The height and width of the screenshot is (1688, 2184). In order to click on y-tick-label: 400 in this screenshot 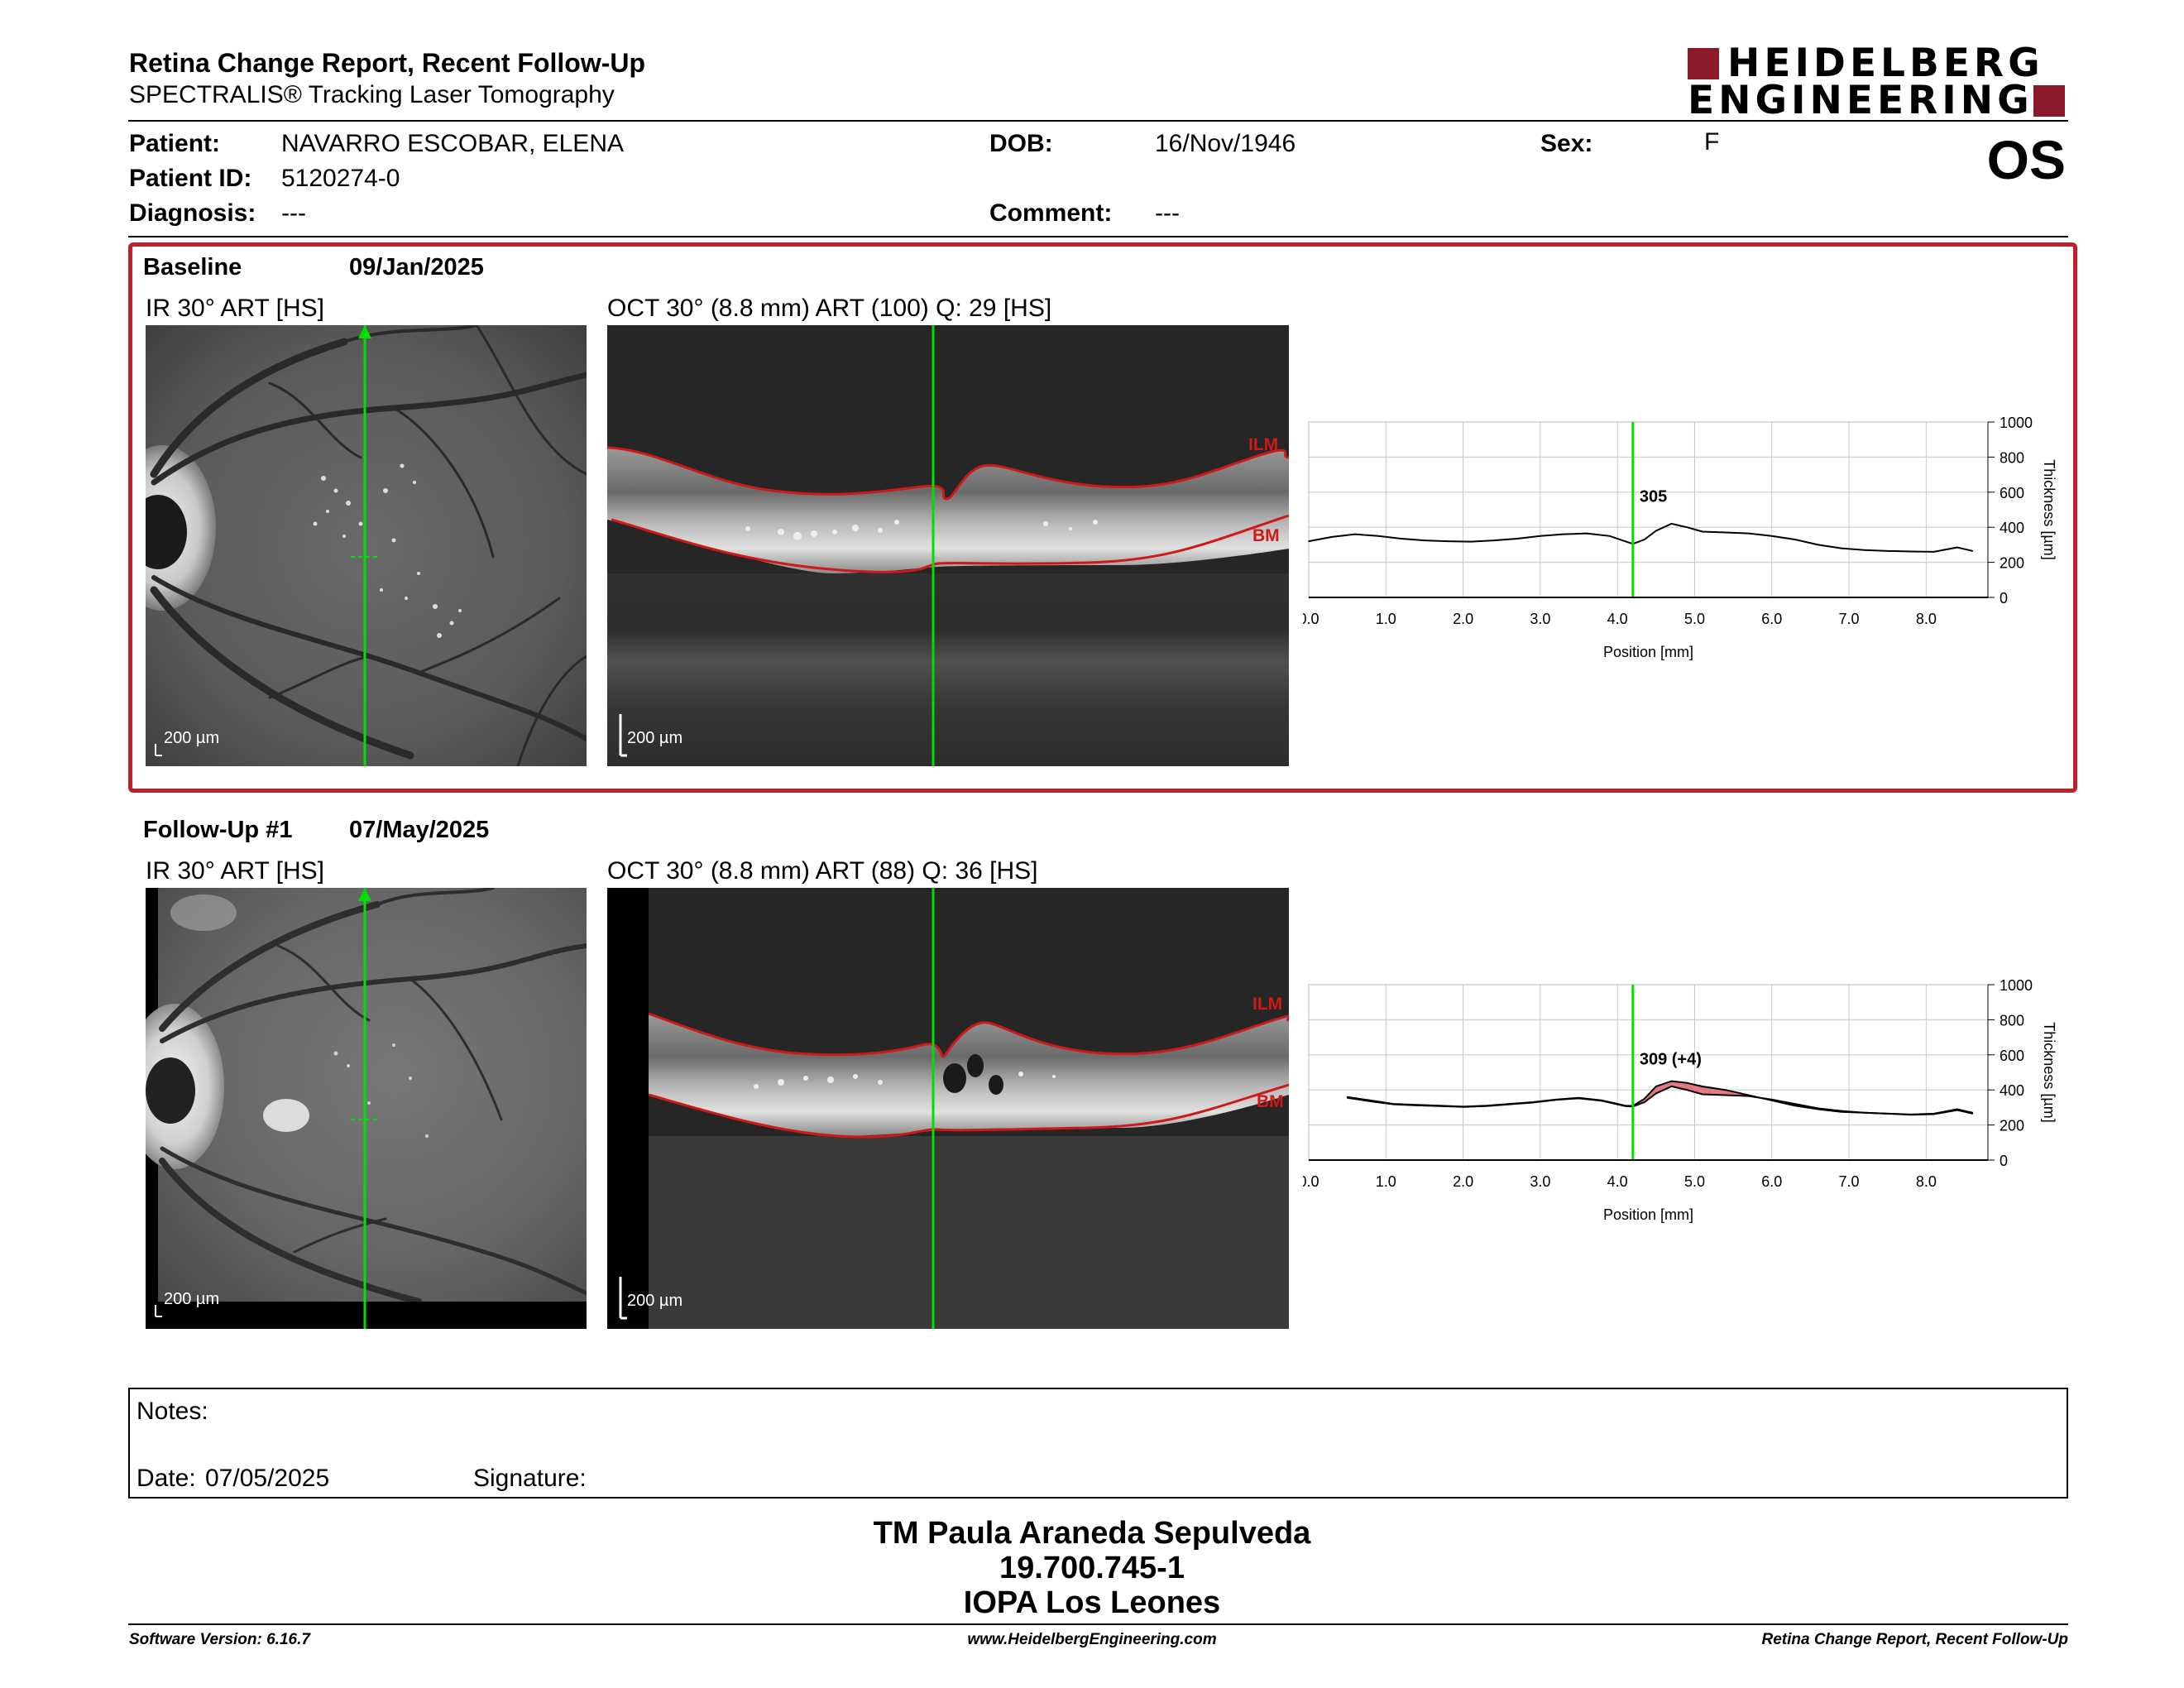, I will do `click(2012, 1090)`.